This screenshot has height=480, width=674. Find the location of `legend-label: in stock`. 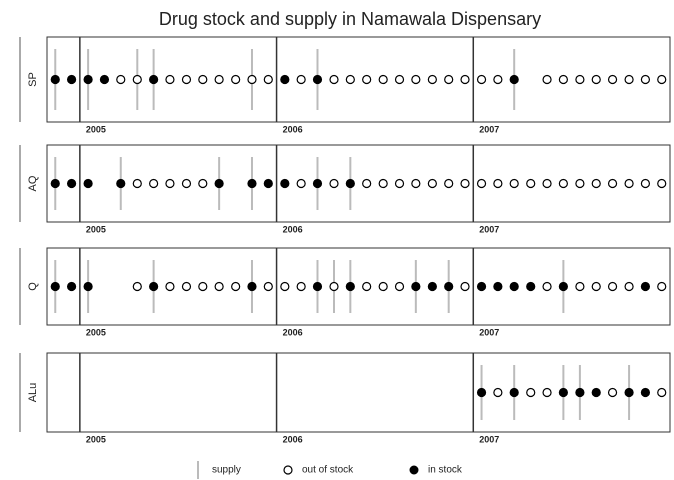

legend-label: in stock is located at coordinates (445, 470).